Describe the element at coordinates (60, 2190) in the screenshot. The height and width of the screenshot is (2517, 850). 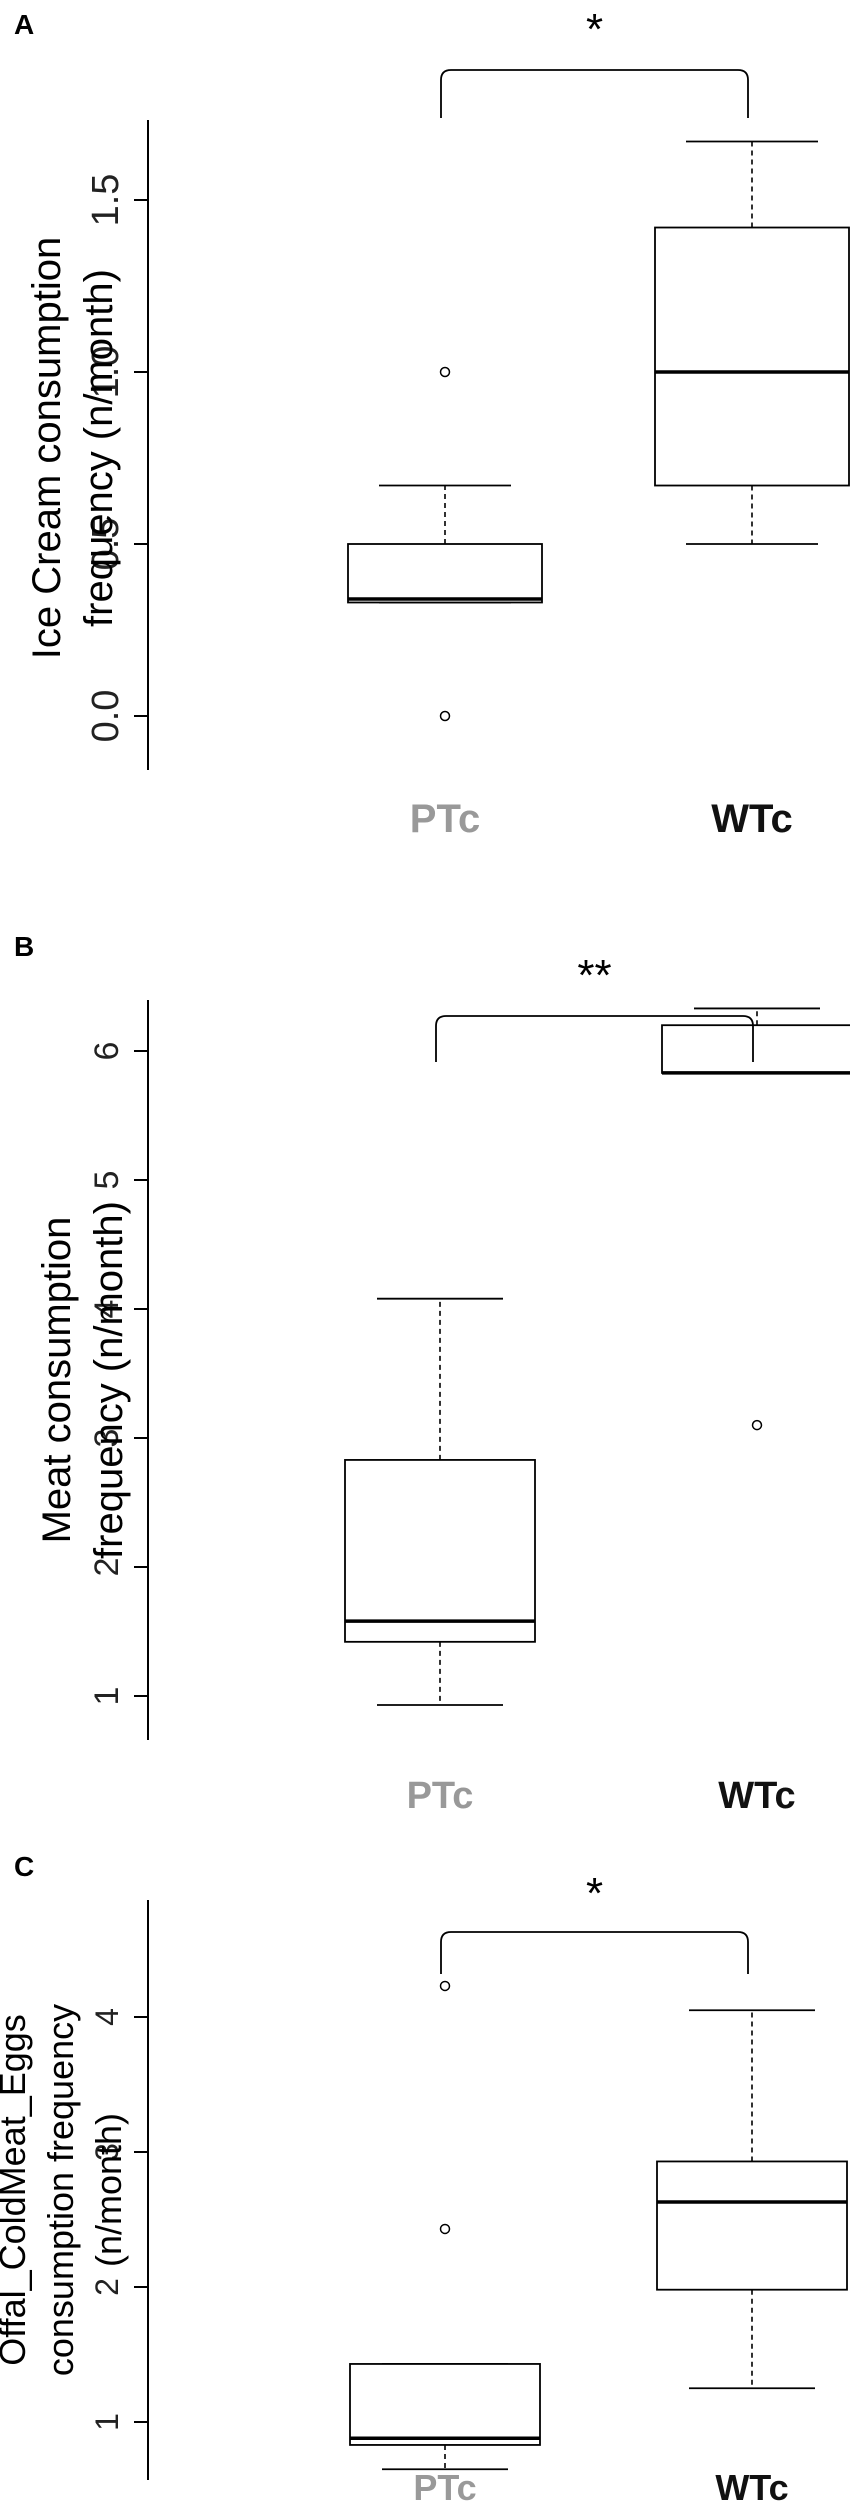
I see `panel-c-y-axis-title: consumption frequency` at that location.